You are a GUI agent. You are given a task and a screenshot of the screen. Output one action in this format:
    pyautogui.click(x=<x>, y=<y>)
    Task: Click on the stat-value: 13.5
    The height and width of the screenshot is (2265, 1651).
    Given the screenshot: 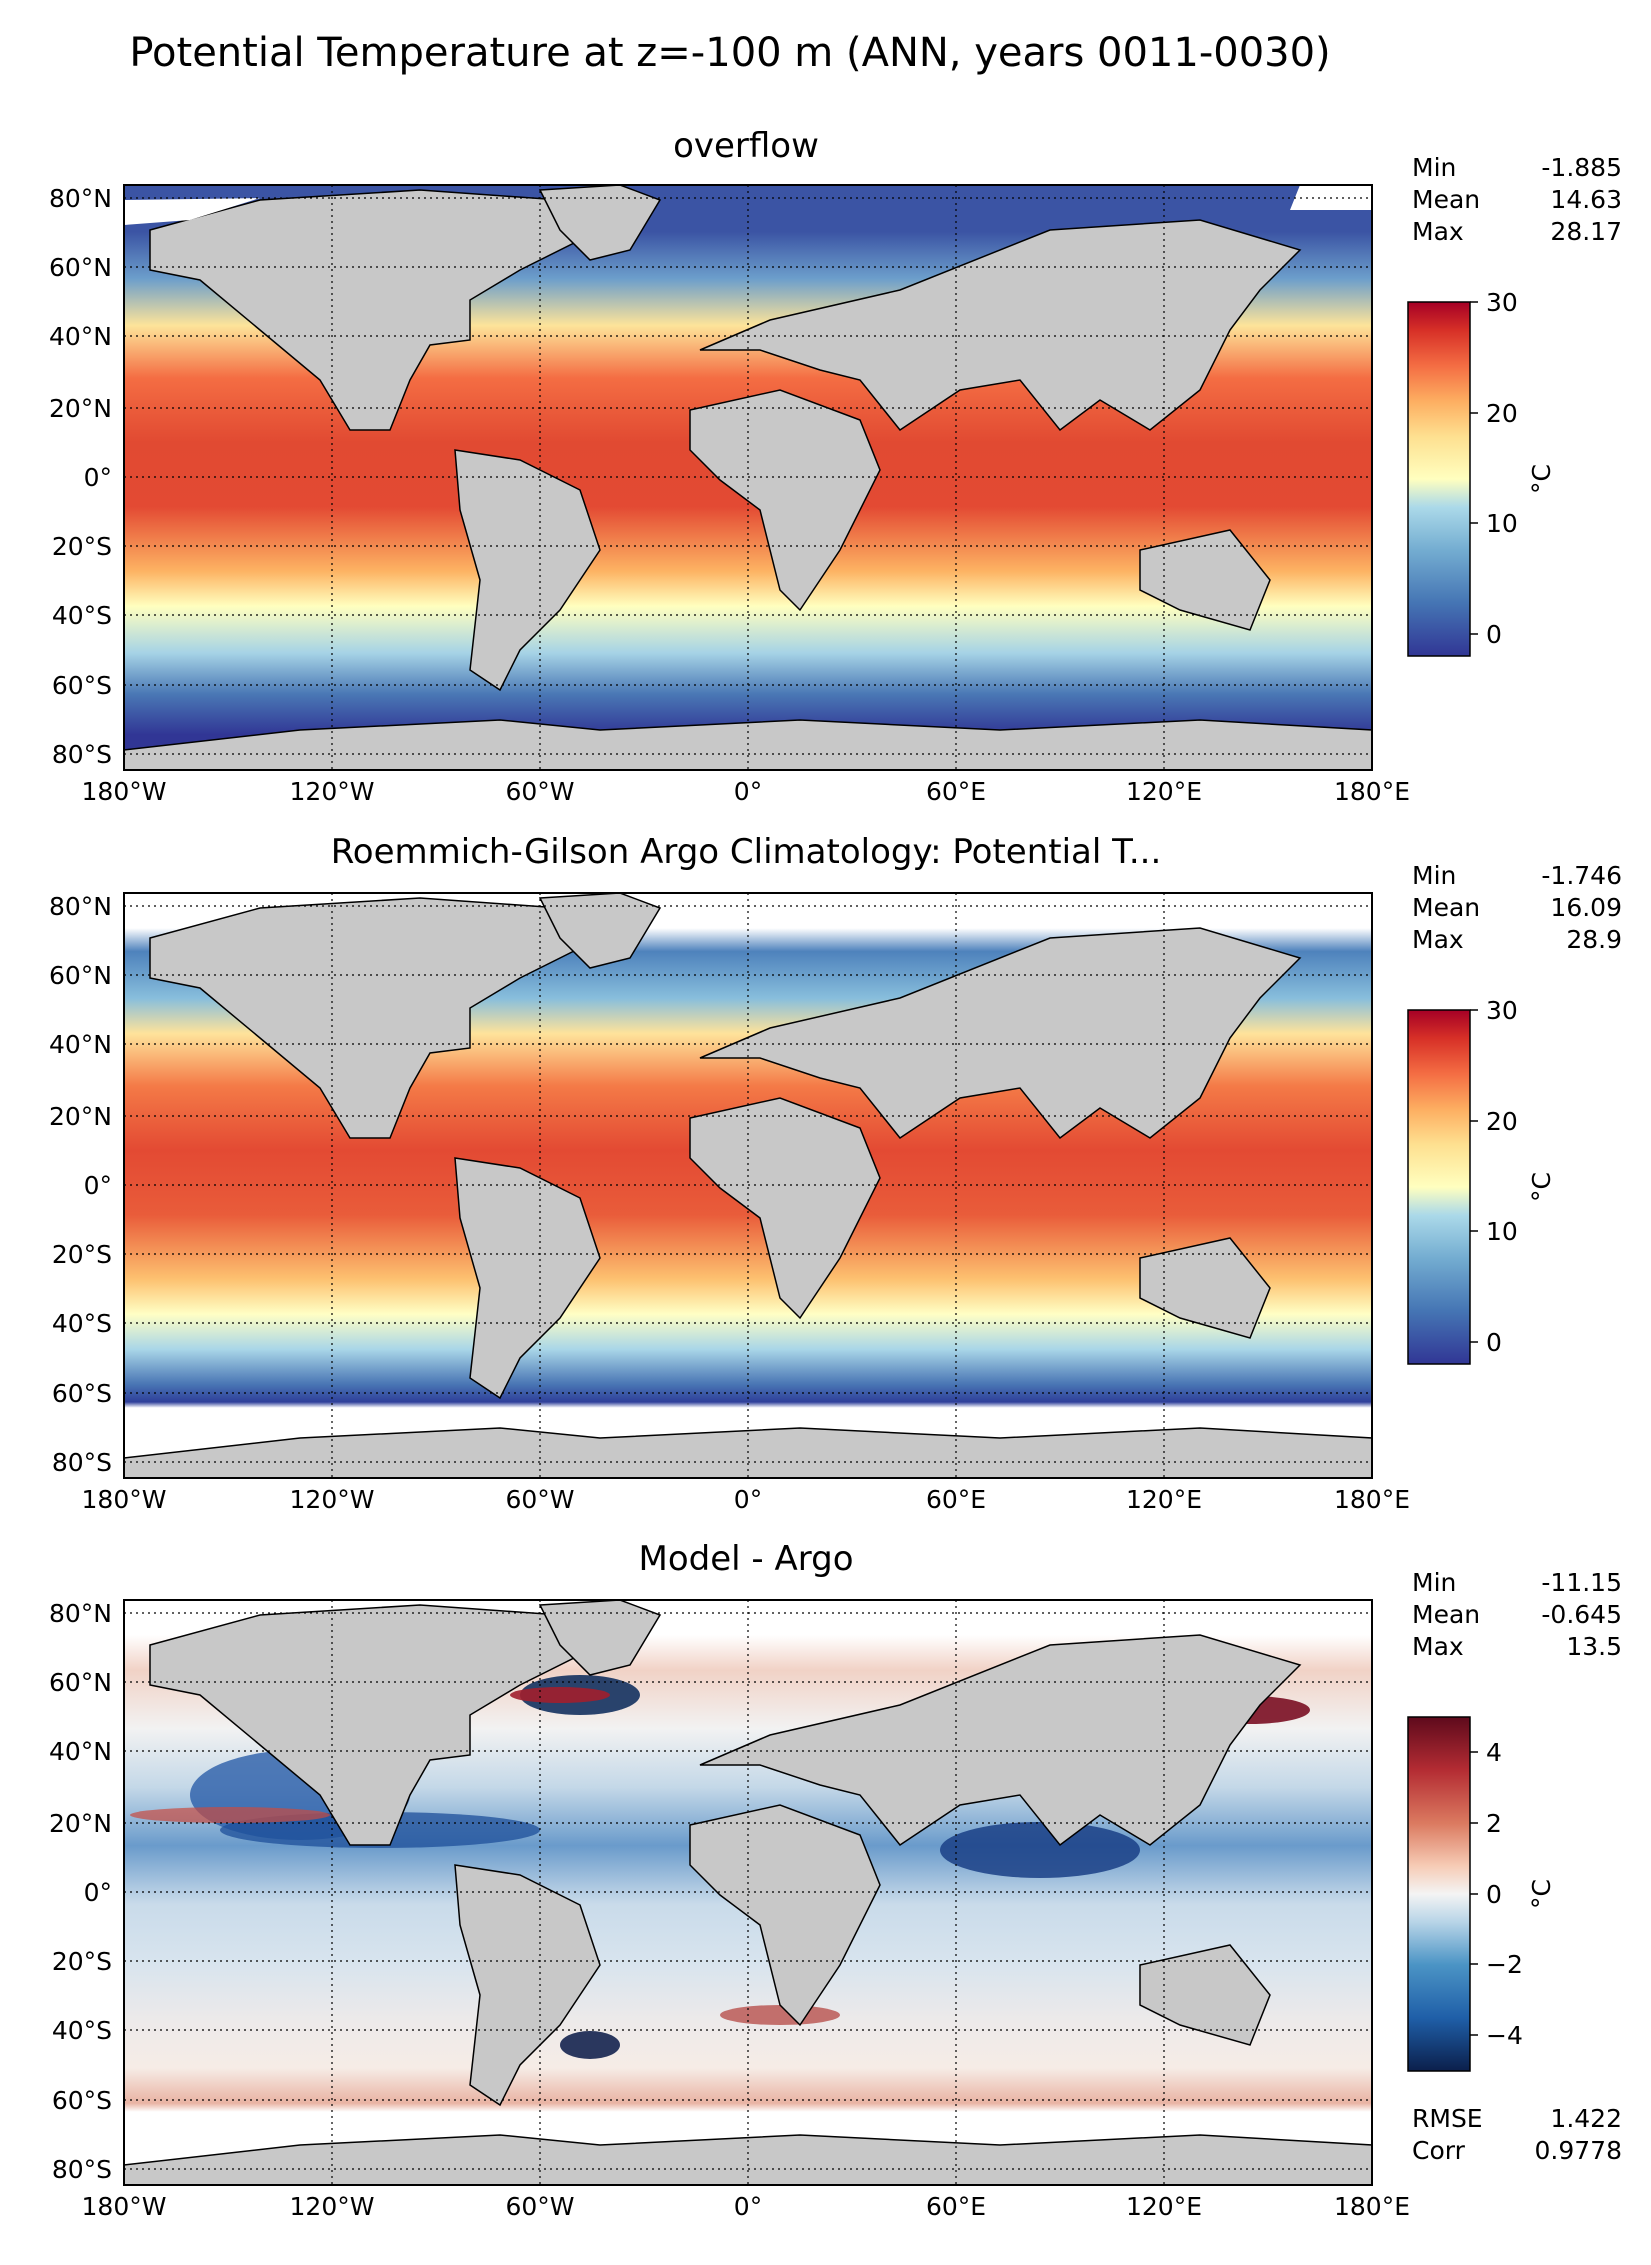 What is the action you would take?
    pyautogui.click(x=1594, y=1646)
    